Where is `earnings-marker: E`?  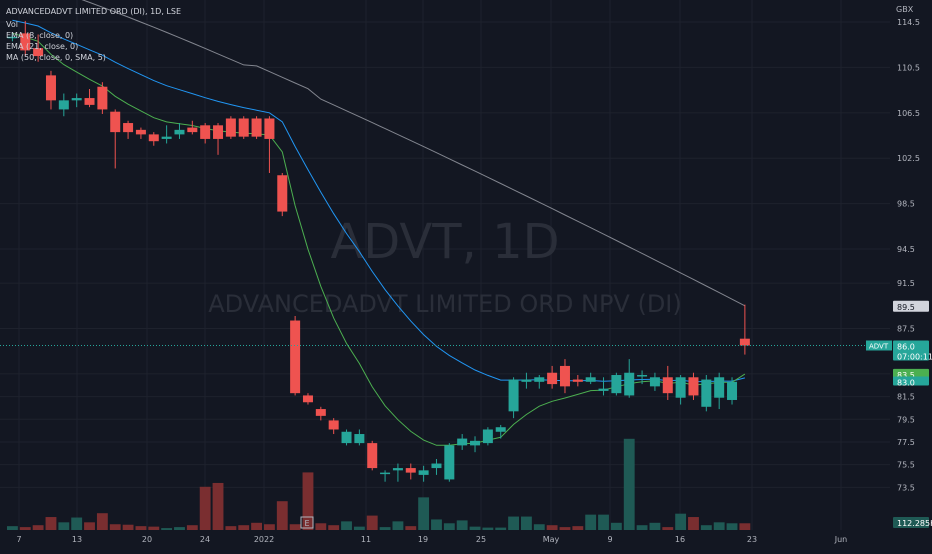 earnings-marker: E is located at coordinates (307, 522).